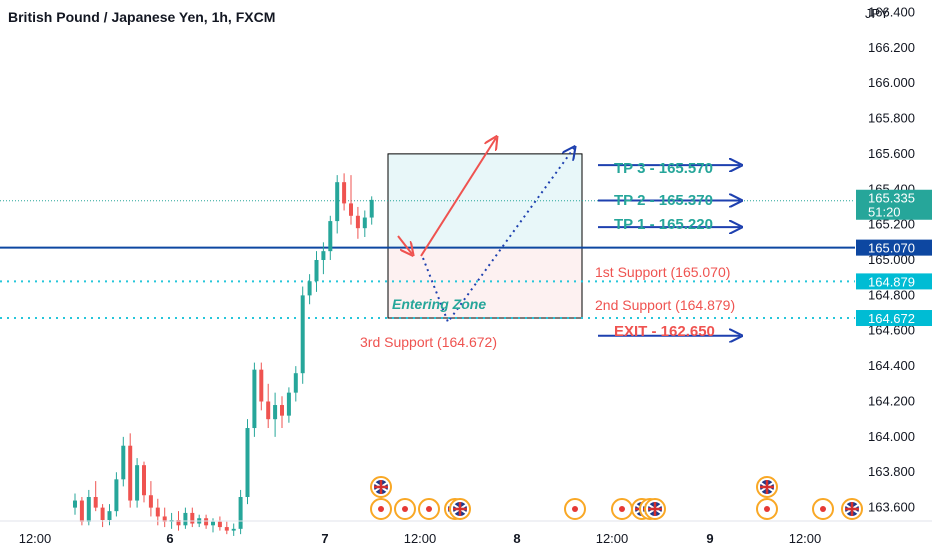 The width and height of the screenshot is (932, 550). What do you see at coordinates (891, 198) in the screenshot?
I see `price-tag-text: 165.335` at bounding box center [891, 198].